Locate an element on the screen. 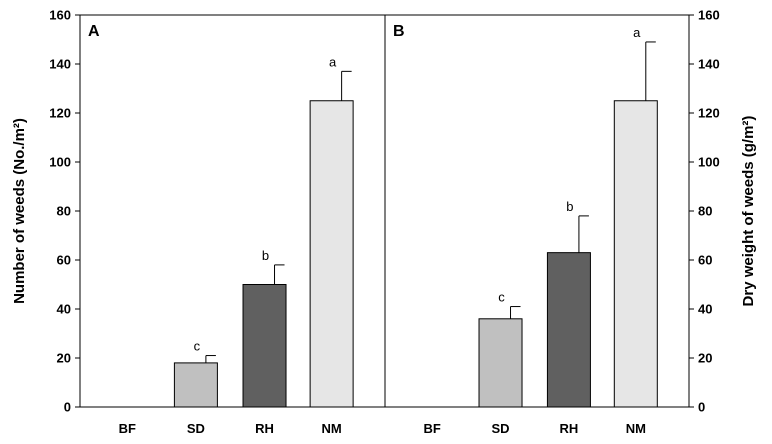  y-axis-title-b: Dry weight of weeds (g/m²) is located at coordinates (748, 211).